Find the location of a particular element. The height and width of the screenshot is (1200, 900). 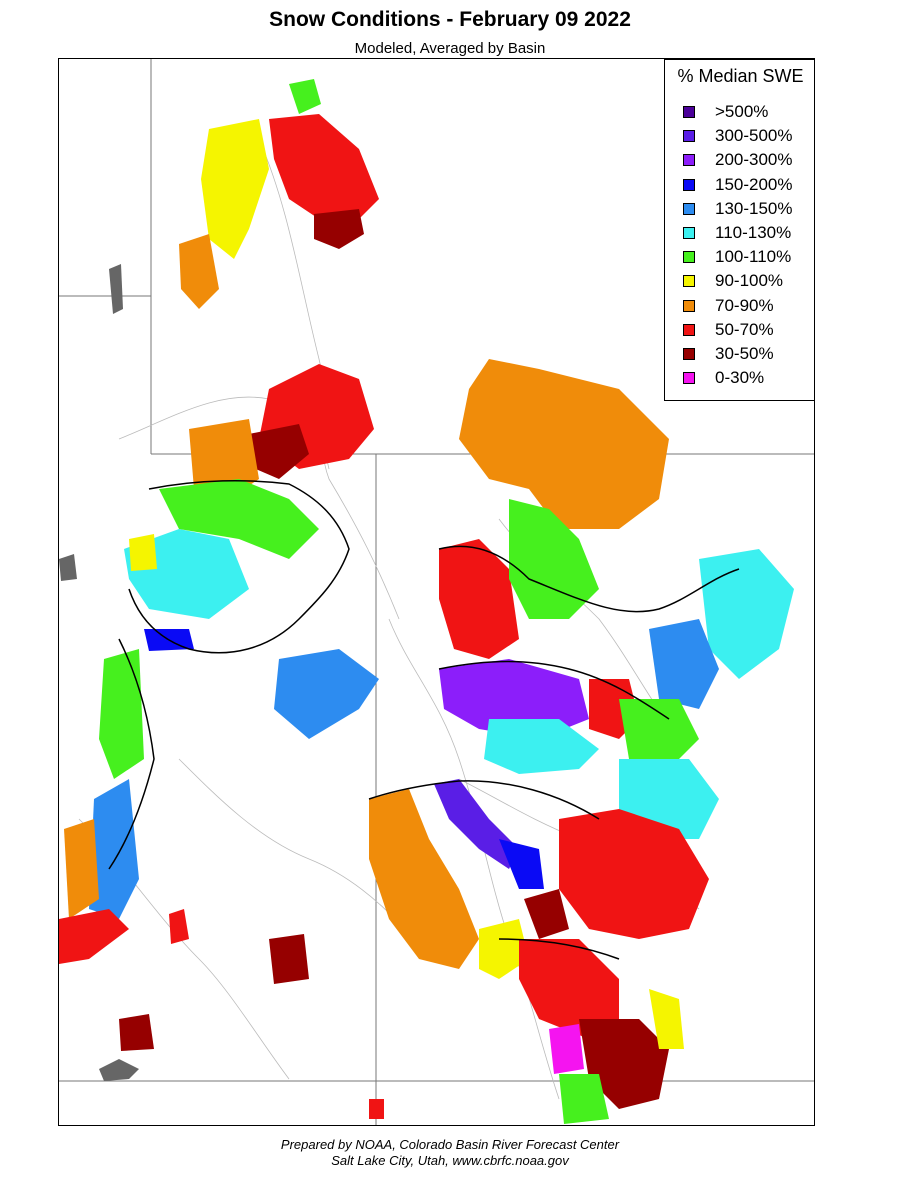

region-130-150-west is located at coordinates (114, 849).